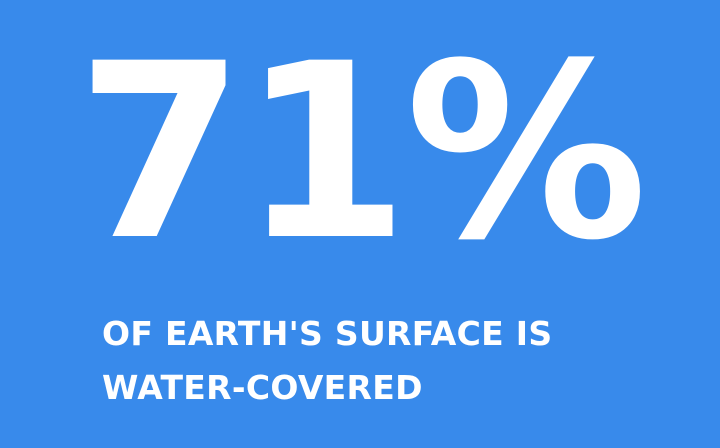 This screenshot has width=720, height=448. What do you see at coordinates (327, 333) in the screenshot?
I see `caption-line-1: OF EARTH'S SURFACE IS` at bounding box center [327, 333].